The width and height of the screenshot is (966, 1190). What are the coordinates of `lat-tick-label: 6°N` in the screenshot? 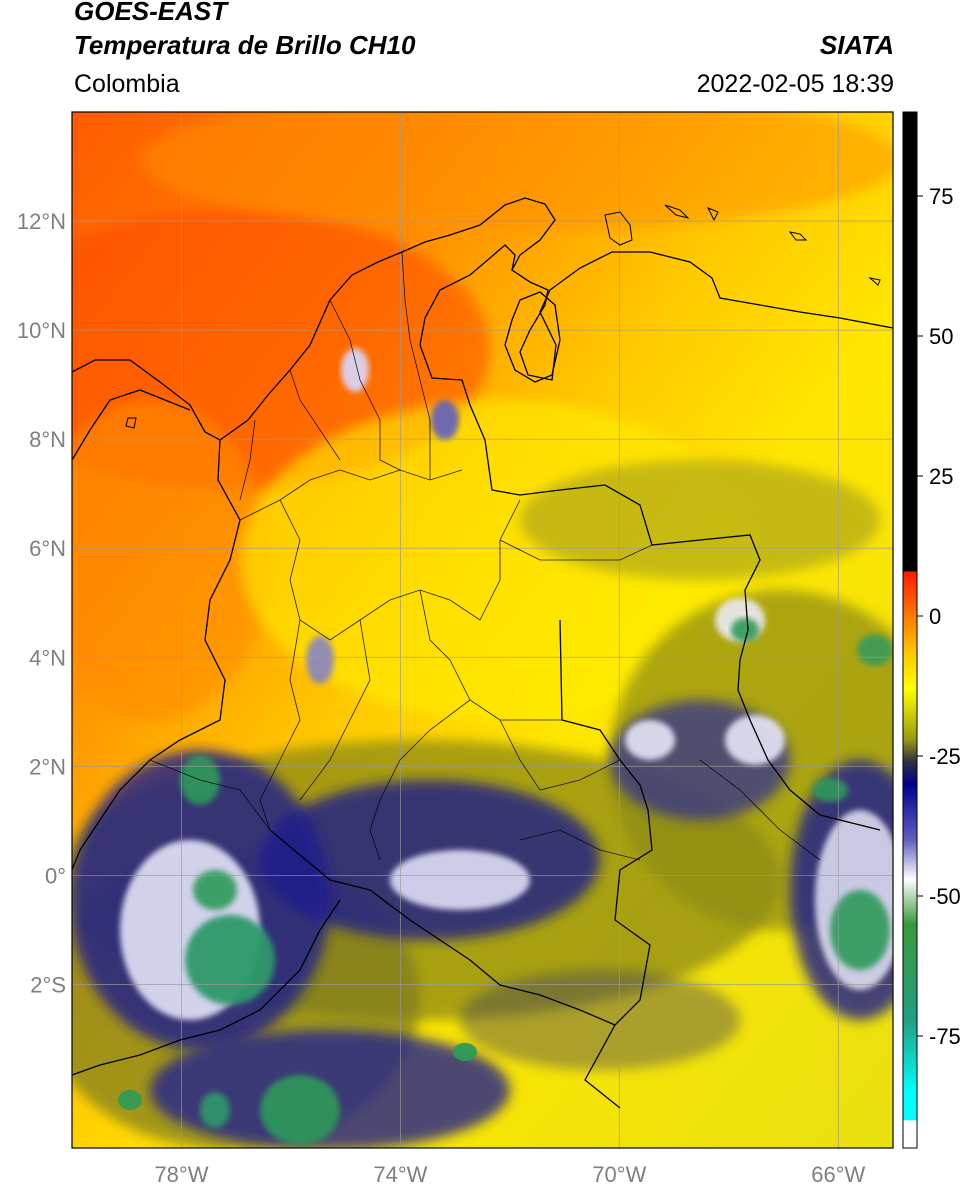 It's located at (47, 548).